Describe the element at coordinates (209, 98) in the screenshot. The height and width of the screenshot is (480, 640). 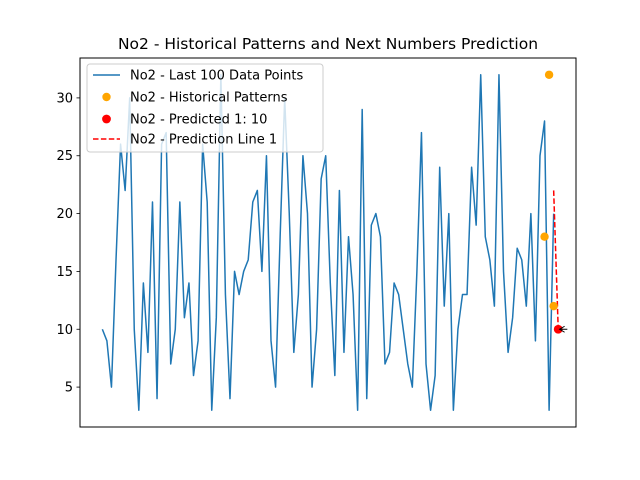
I see `legend-label-2: No2 - Historical Patterns` at that location.